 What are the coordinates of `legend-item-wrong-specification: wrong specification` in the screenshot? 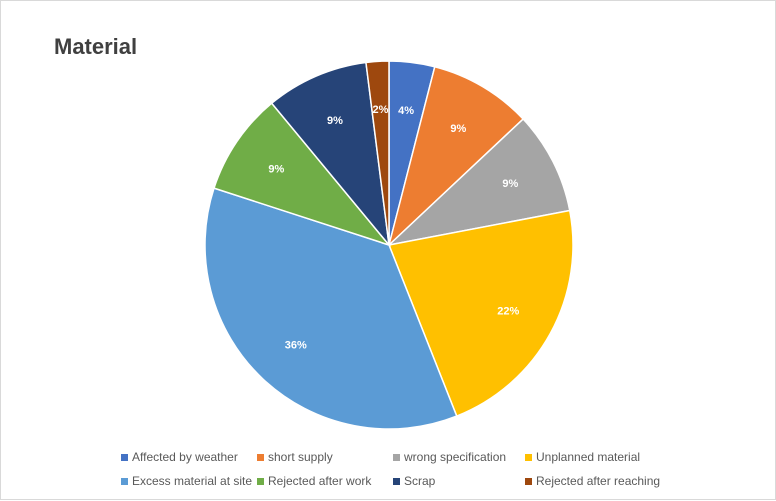 It's located at (449, 457).